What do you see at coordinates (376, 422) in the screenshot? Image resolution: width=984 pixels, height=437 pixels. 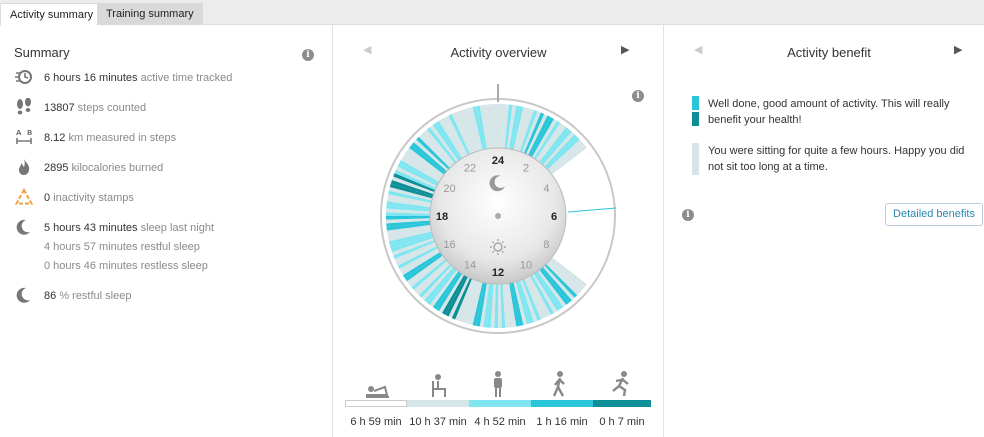 I see `sleep-duration: 6 h 59 min` at bounding box center [376, 422].